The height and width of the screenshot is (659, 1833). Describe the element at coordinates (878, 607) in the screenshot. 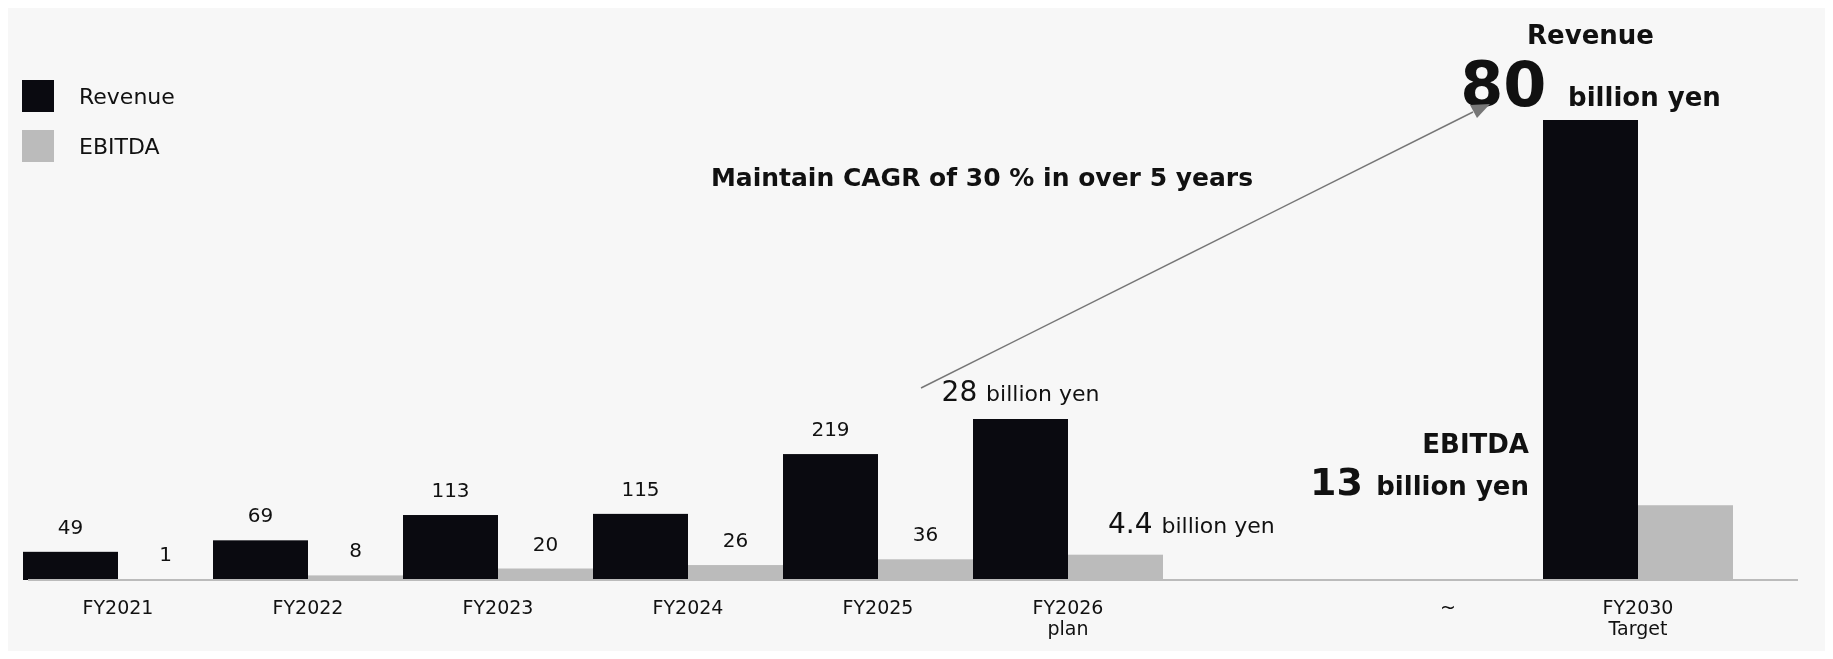

I see `x-tick-label: FY2025` at that location.